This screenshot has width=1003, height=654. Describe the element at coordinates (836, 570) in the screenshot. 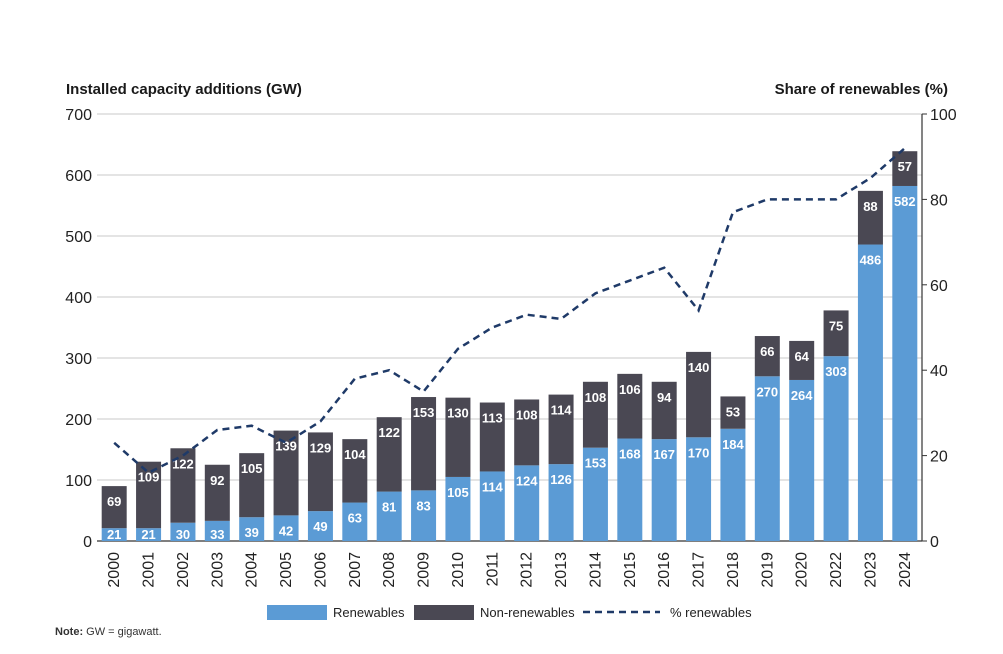

I see `x-tick-label: 2022` at that location.